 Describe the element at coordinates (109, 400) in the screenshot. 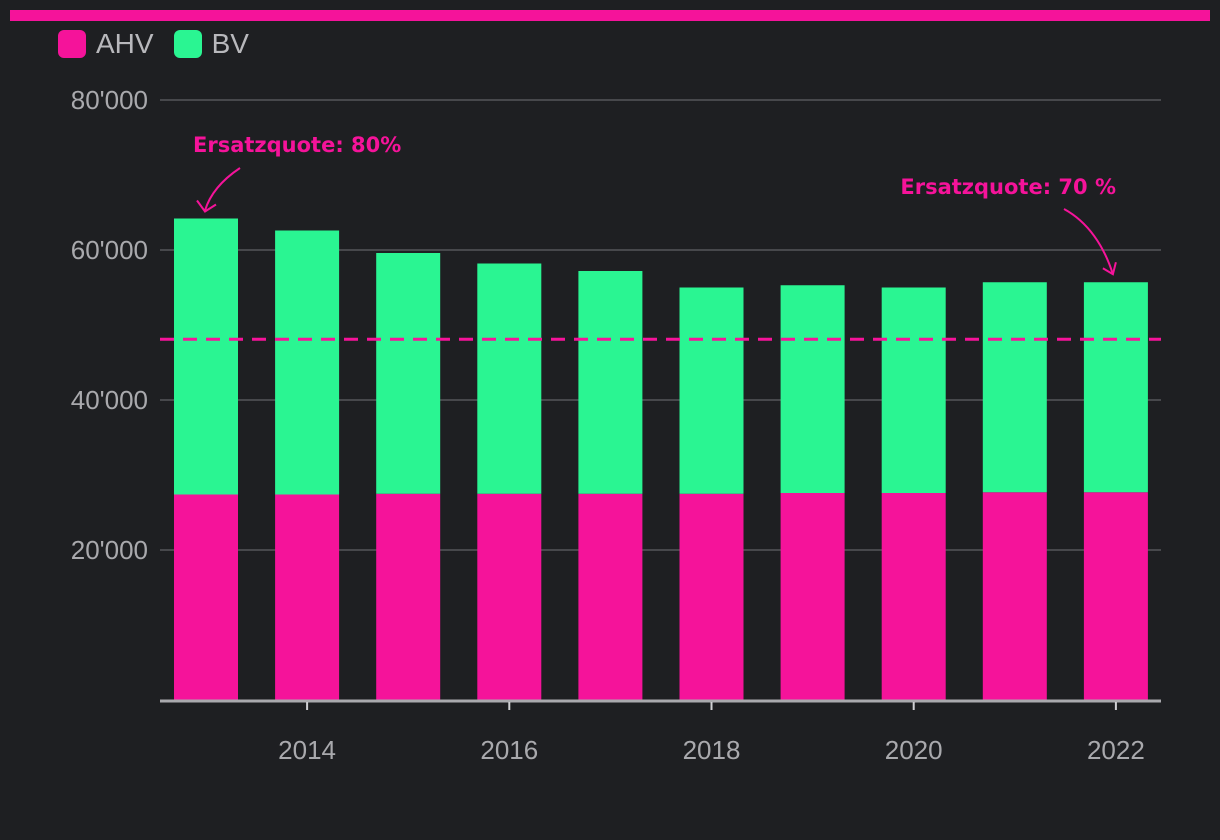

I see `y-tick-label: 40'000` at that location.